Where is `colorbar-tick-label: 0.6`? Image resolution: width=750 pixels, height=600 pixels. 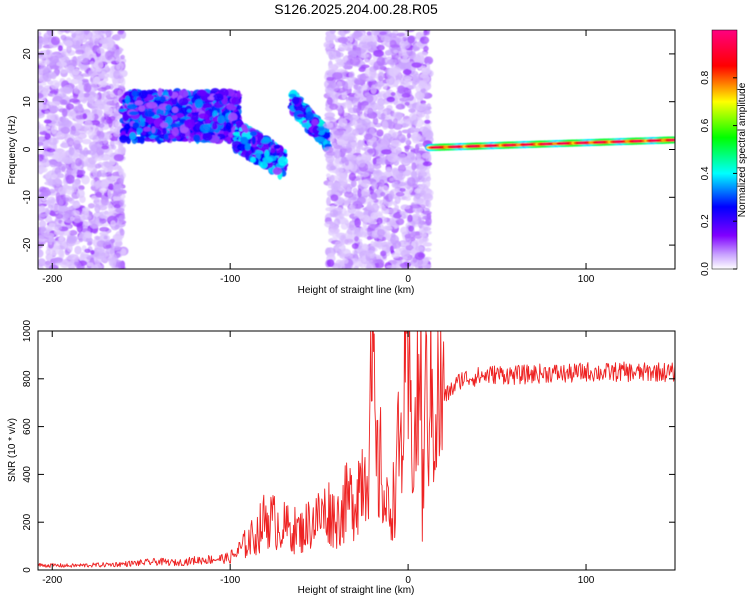
colorbar-tick-label: 0.6 is located at coordinates (705, 125).